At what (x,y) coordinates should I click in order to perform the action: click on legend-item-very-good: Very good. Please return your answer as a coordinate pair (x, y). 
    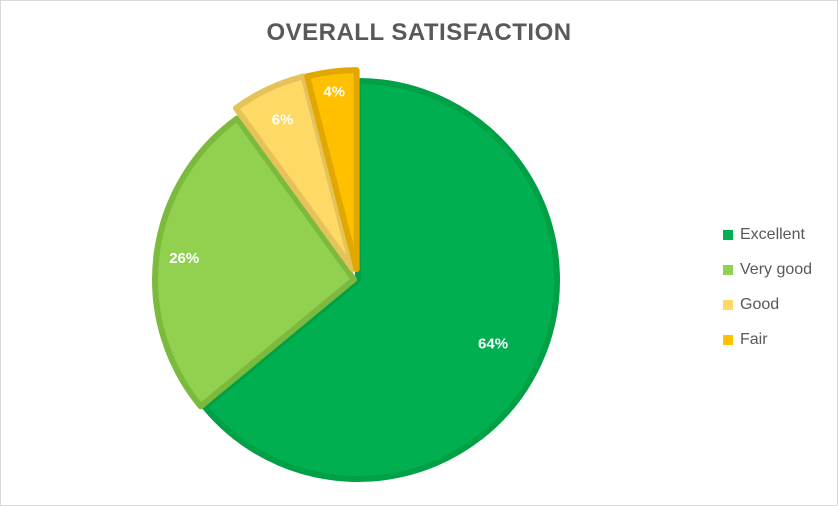
    Looking at the image, I should click on (767, 269).